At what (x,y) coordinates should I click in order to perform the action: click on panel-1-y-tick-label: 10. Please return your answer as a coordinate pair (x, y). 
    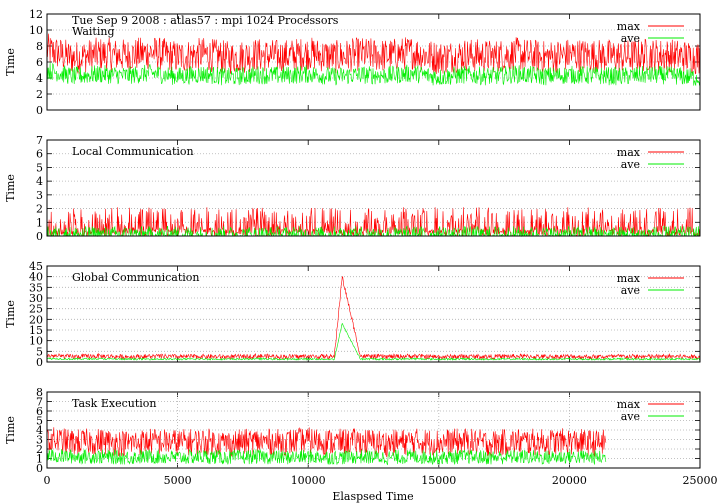
    Looking at the image, I should click on (36, 30).